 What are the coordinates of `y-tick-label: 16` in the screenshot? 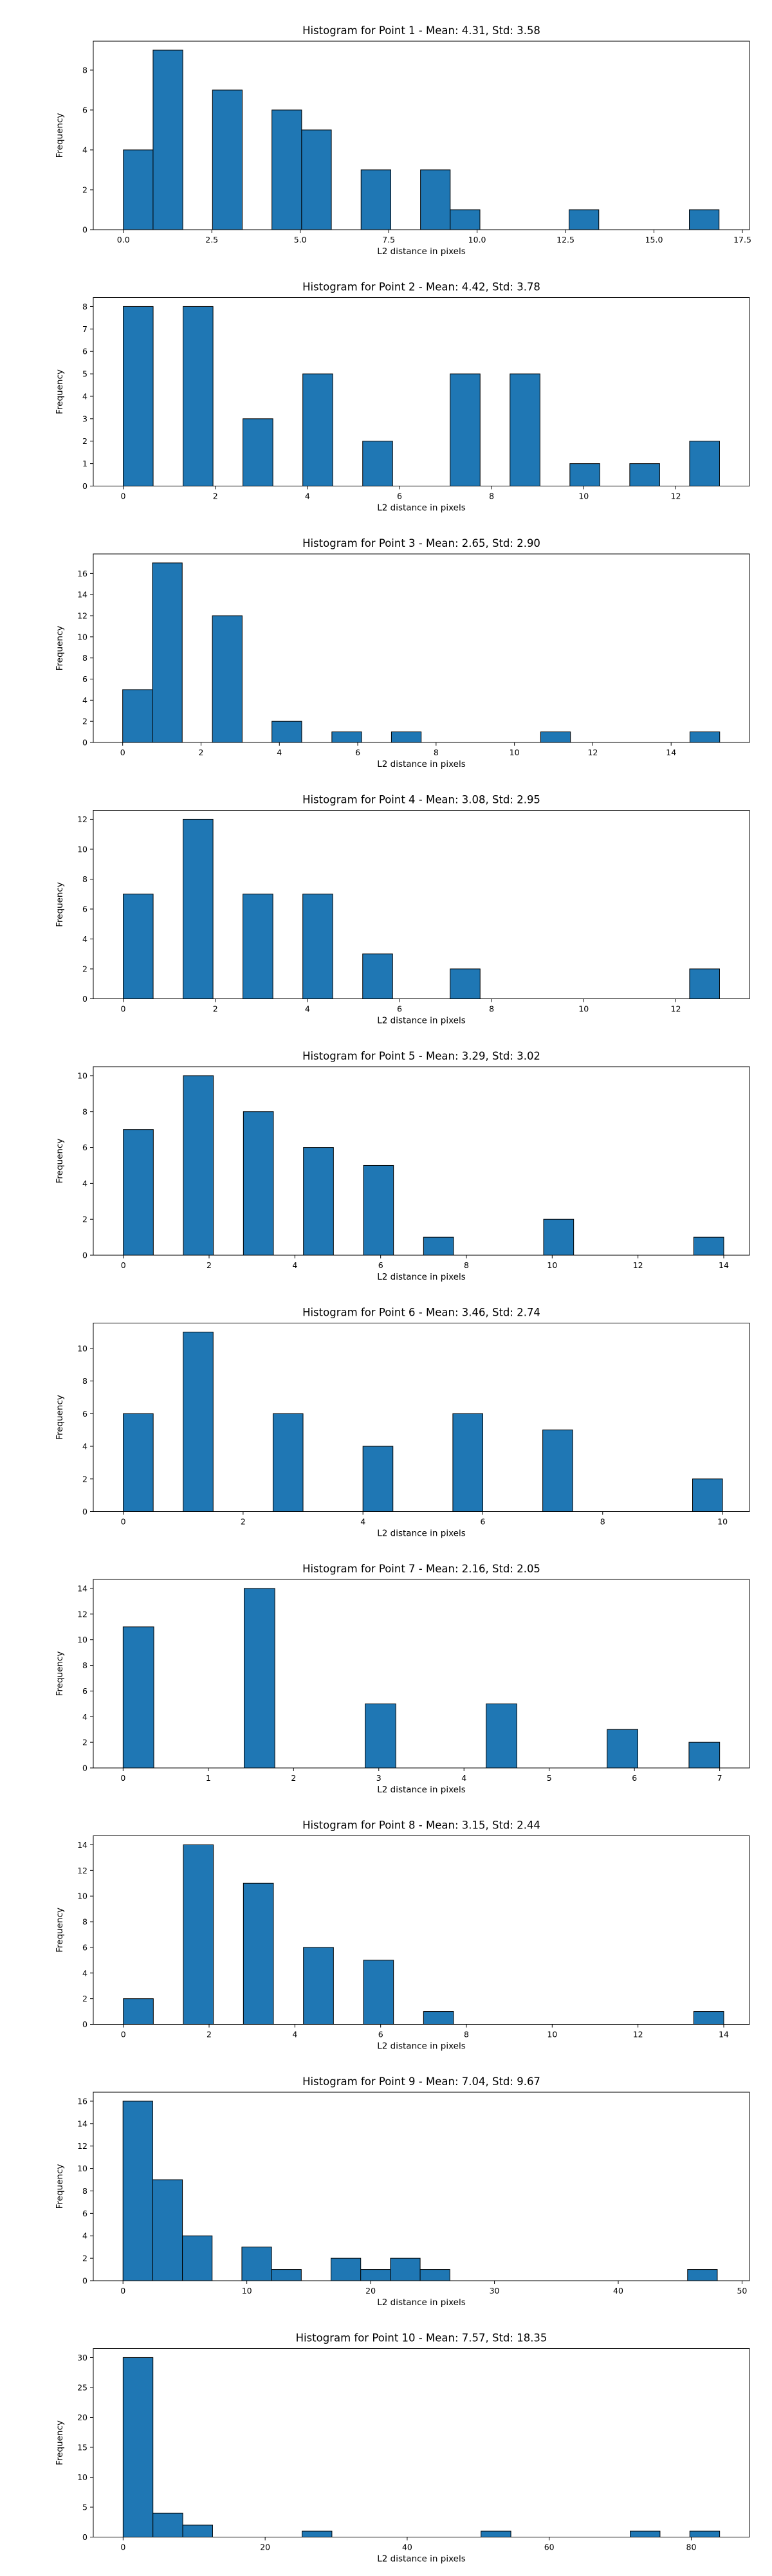 It's located at (82, 2101).